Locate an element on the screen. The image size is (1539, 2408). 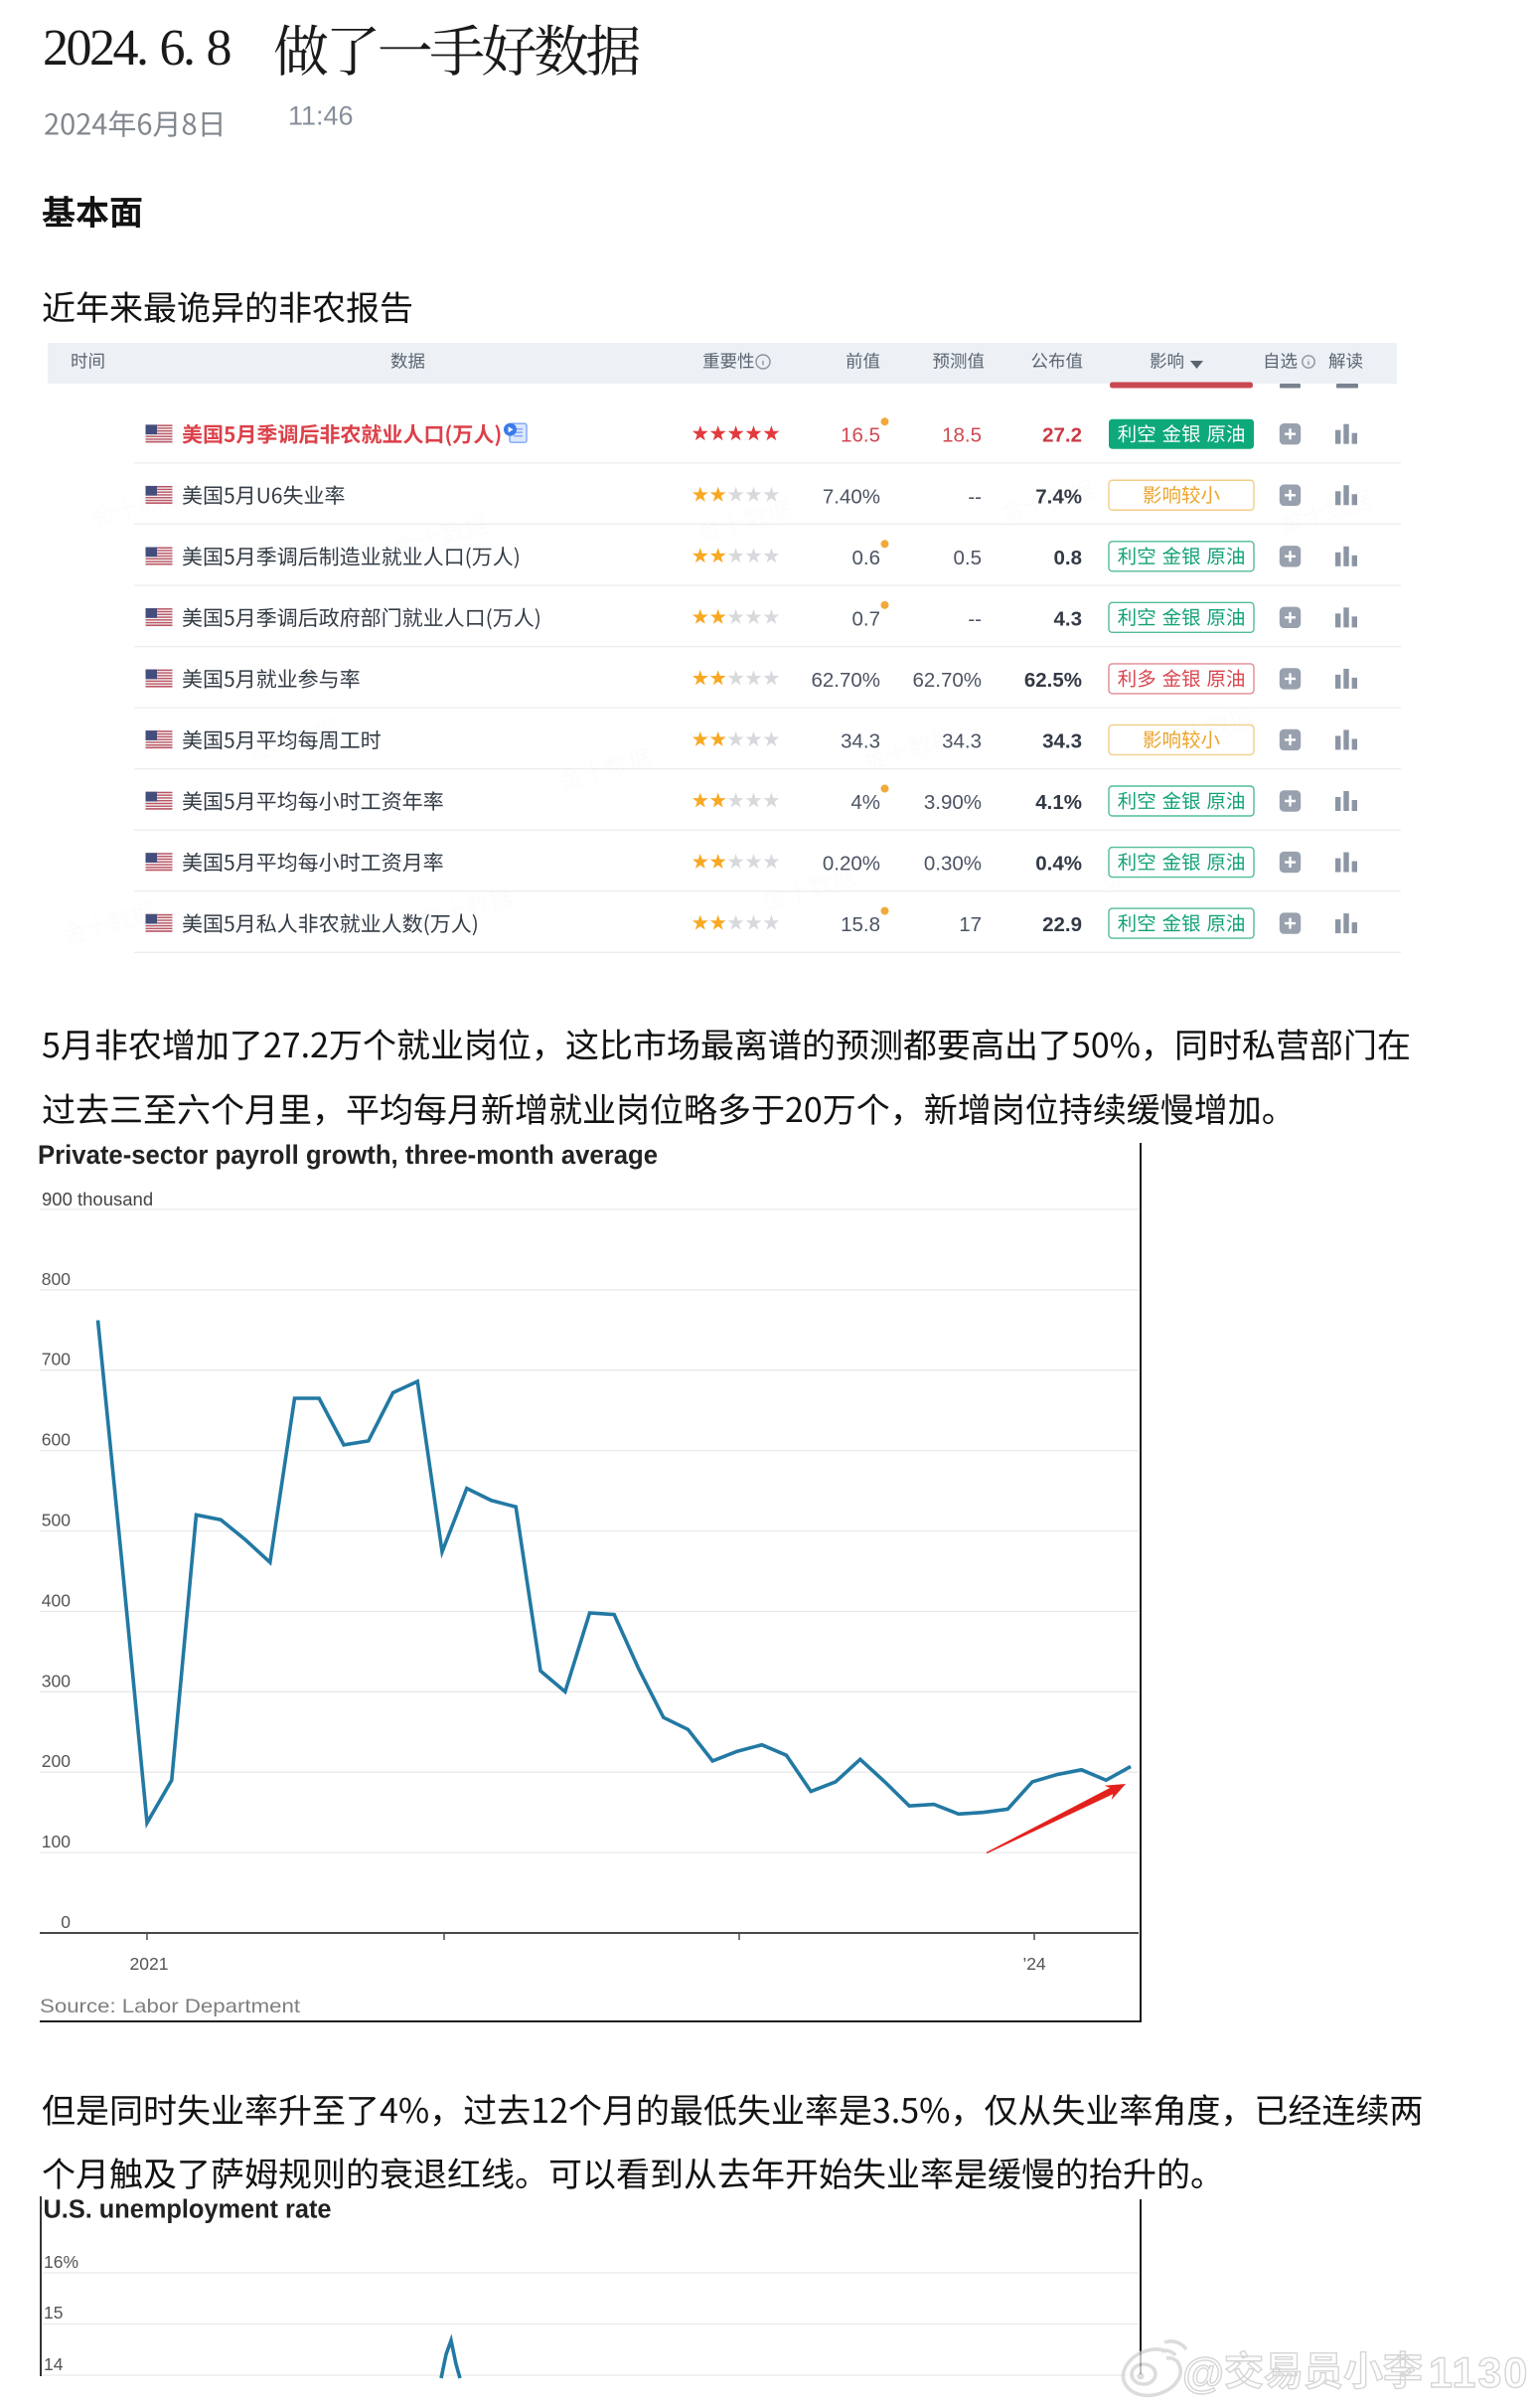
svg-text: 4.3 is located at coordinates (1068, 618).